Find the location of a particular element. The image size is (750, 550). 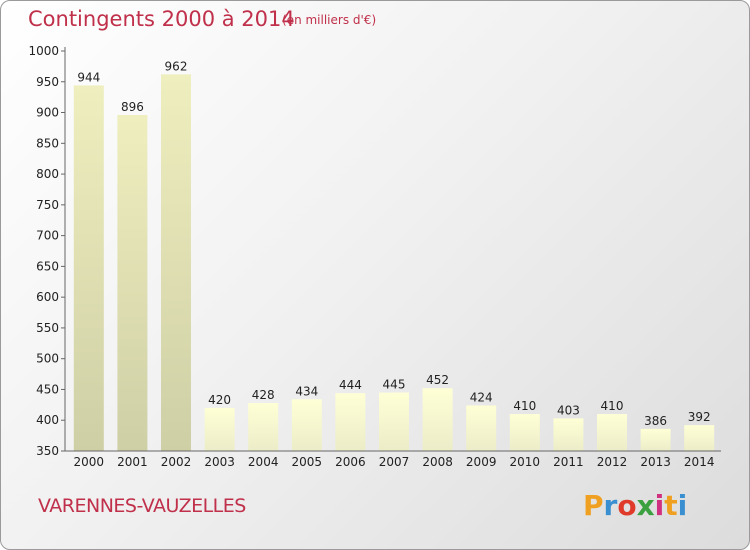

x-tick-label: 2005 is located at coordinates (307, 462).